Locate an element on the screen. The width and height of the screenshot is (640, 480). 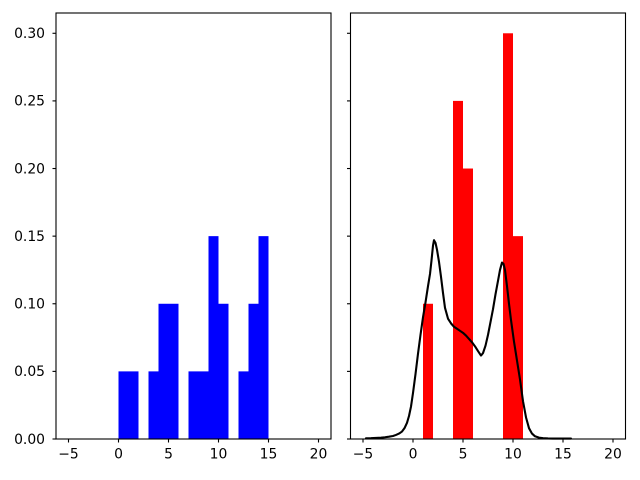
left-x-axis: −5 0 5 10 15 20 is located at coordinates (192, 451).